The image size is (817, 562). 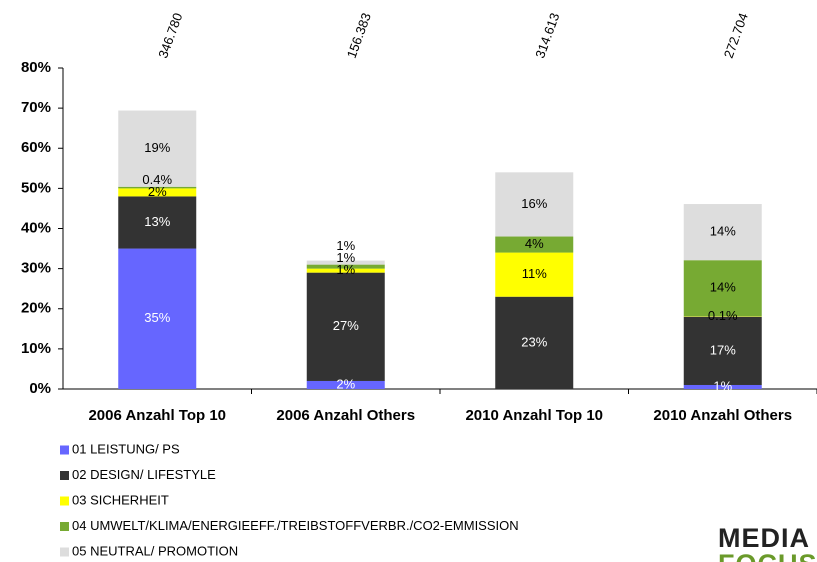 What do you see at coordinates (40, 388) in the screenshot?
I see `y-tick-label: 0%` at bounding box center [40, 388].